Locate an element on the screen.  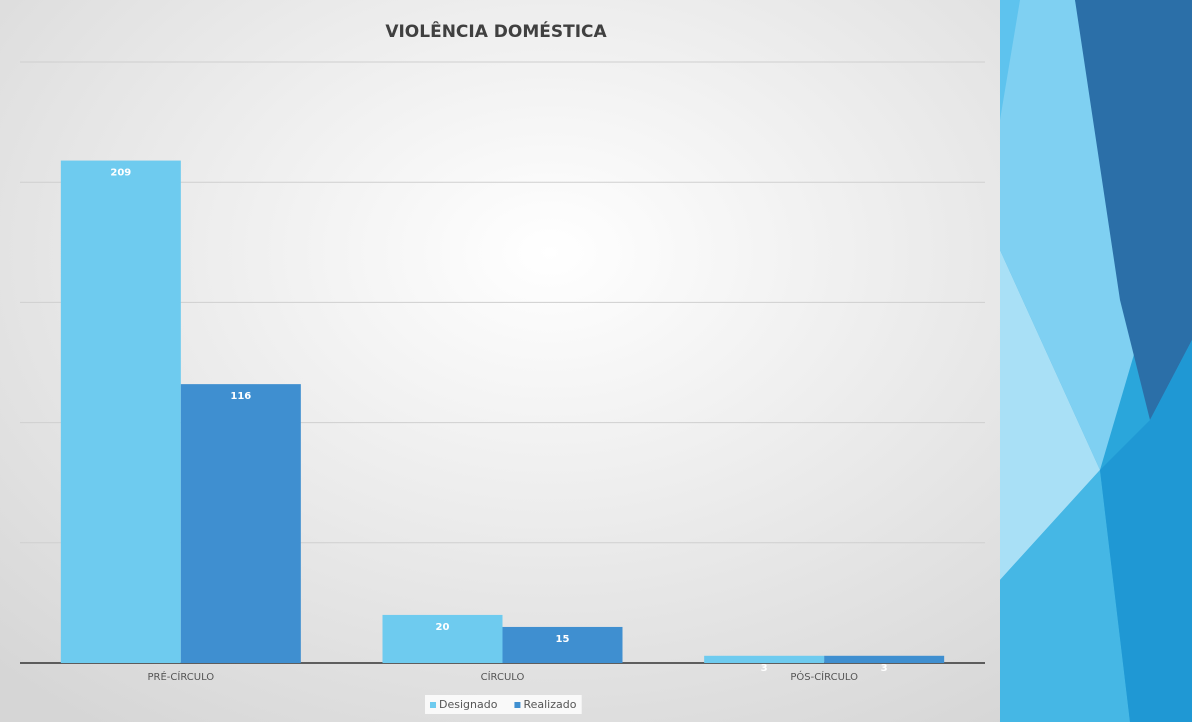
legend: Designado Realizado is located at coordinates (503, 704).